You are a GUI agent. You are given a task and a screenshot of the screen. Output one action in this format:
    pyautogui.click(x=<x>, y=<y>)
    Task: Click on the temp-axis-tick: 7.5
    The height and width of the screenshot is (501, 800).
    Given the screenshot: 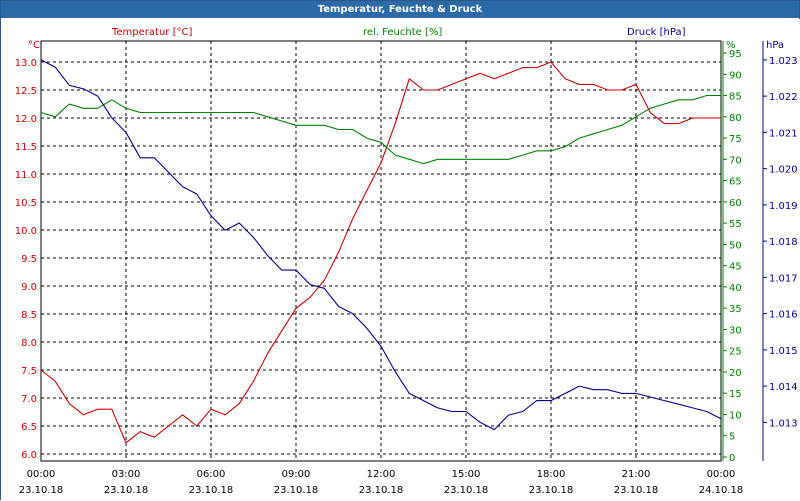 What is the action you would take?
    pyautogui.click(x=29, y=371)
    